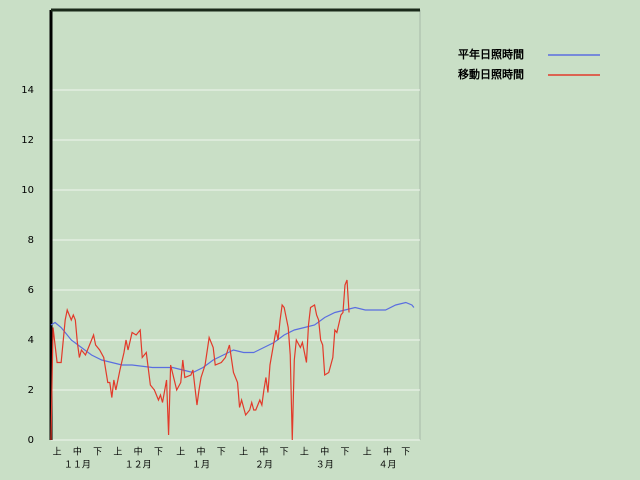 This screenshot has width=640, height=480. What do you see at coordinates (31, 240) in the screenshot?
I see `y-tick-label: 8` at bounding box center [31, 240].